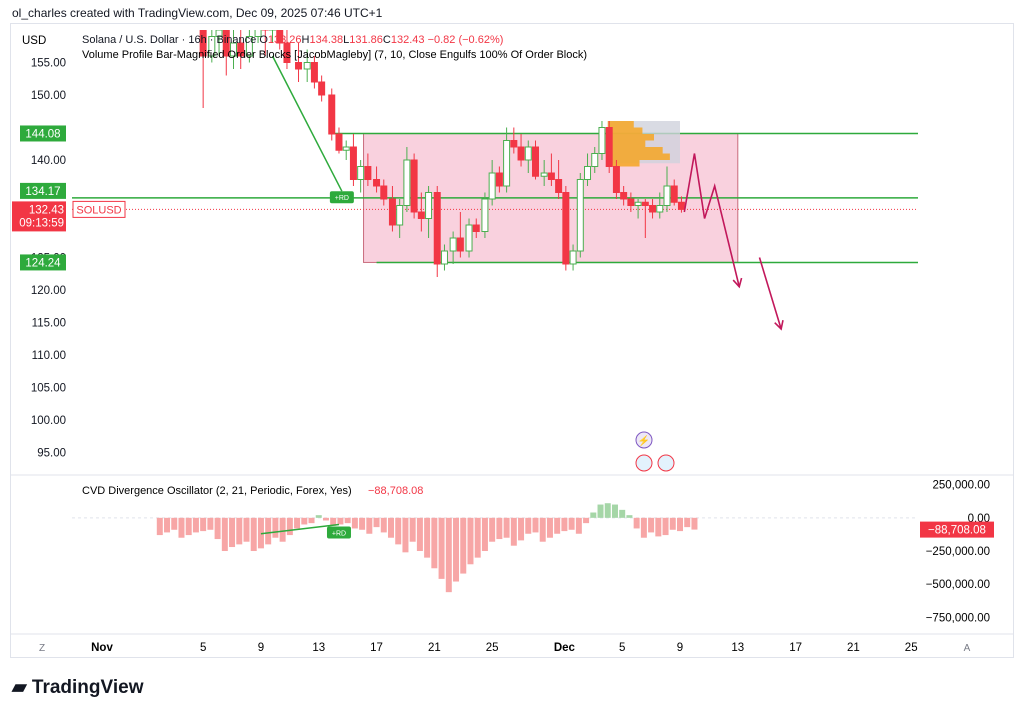 The width and height of the screenshot is (1024, 713). I want to click on time-tick-label: 21, so click(434, 648).